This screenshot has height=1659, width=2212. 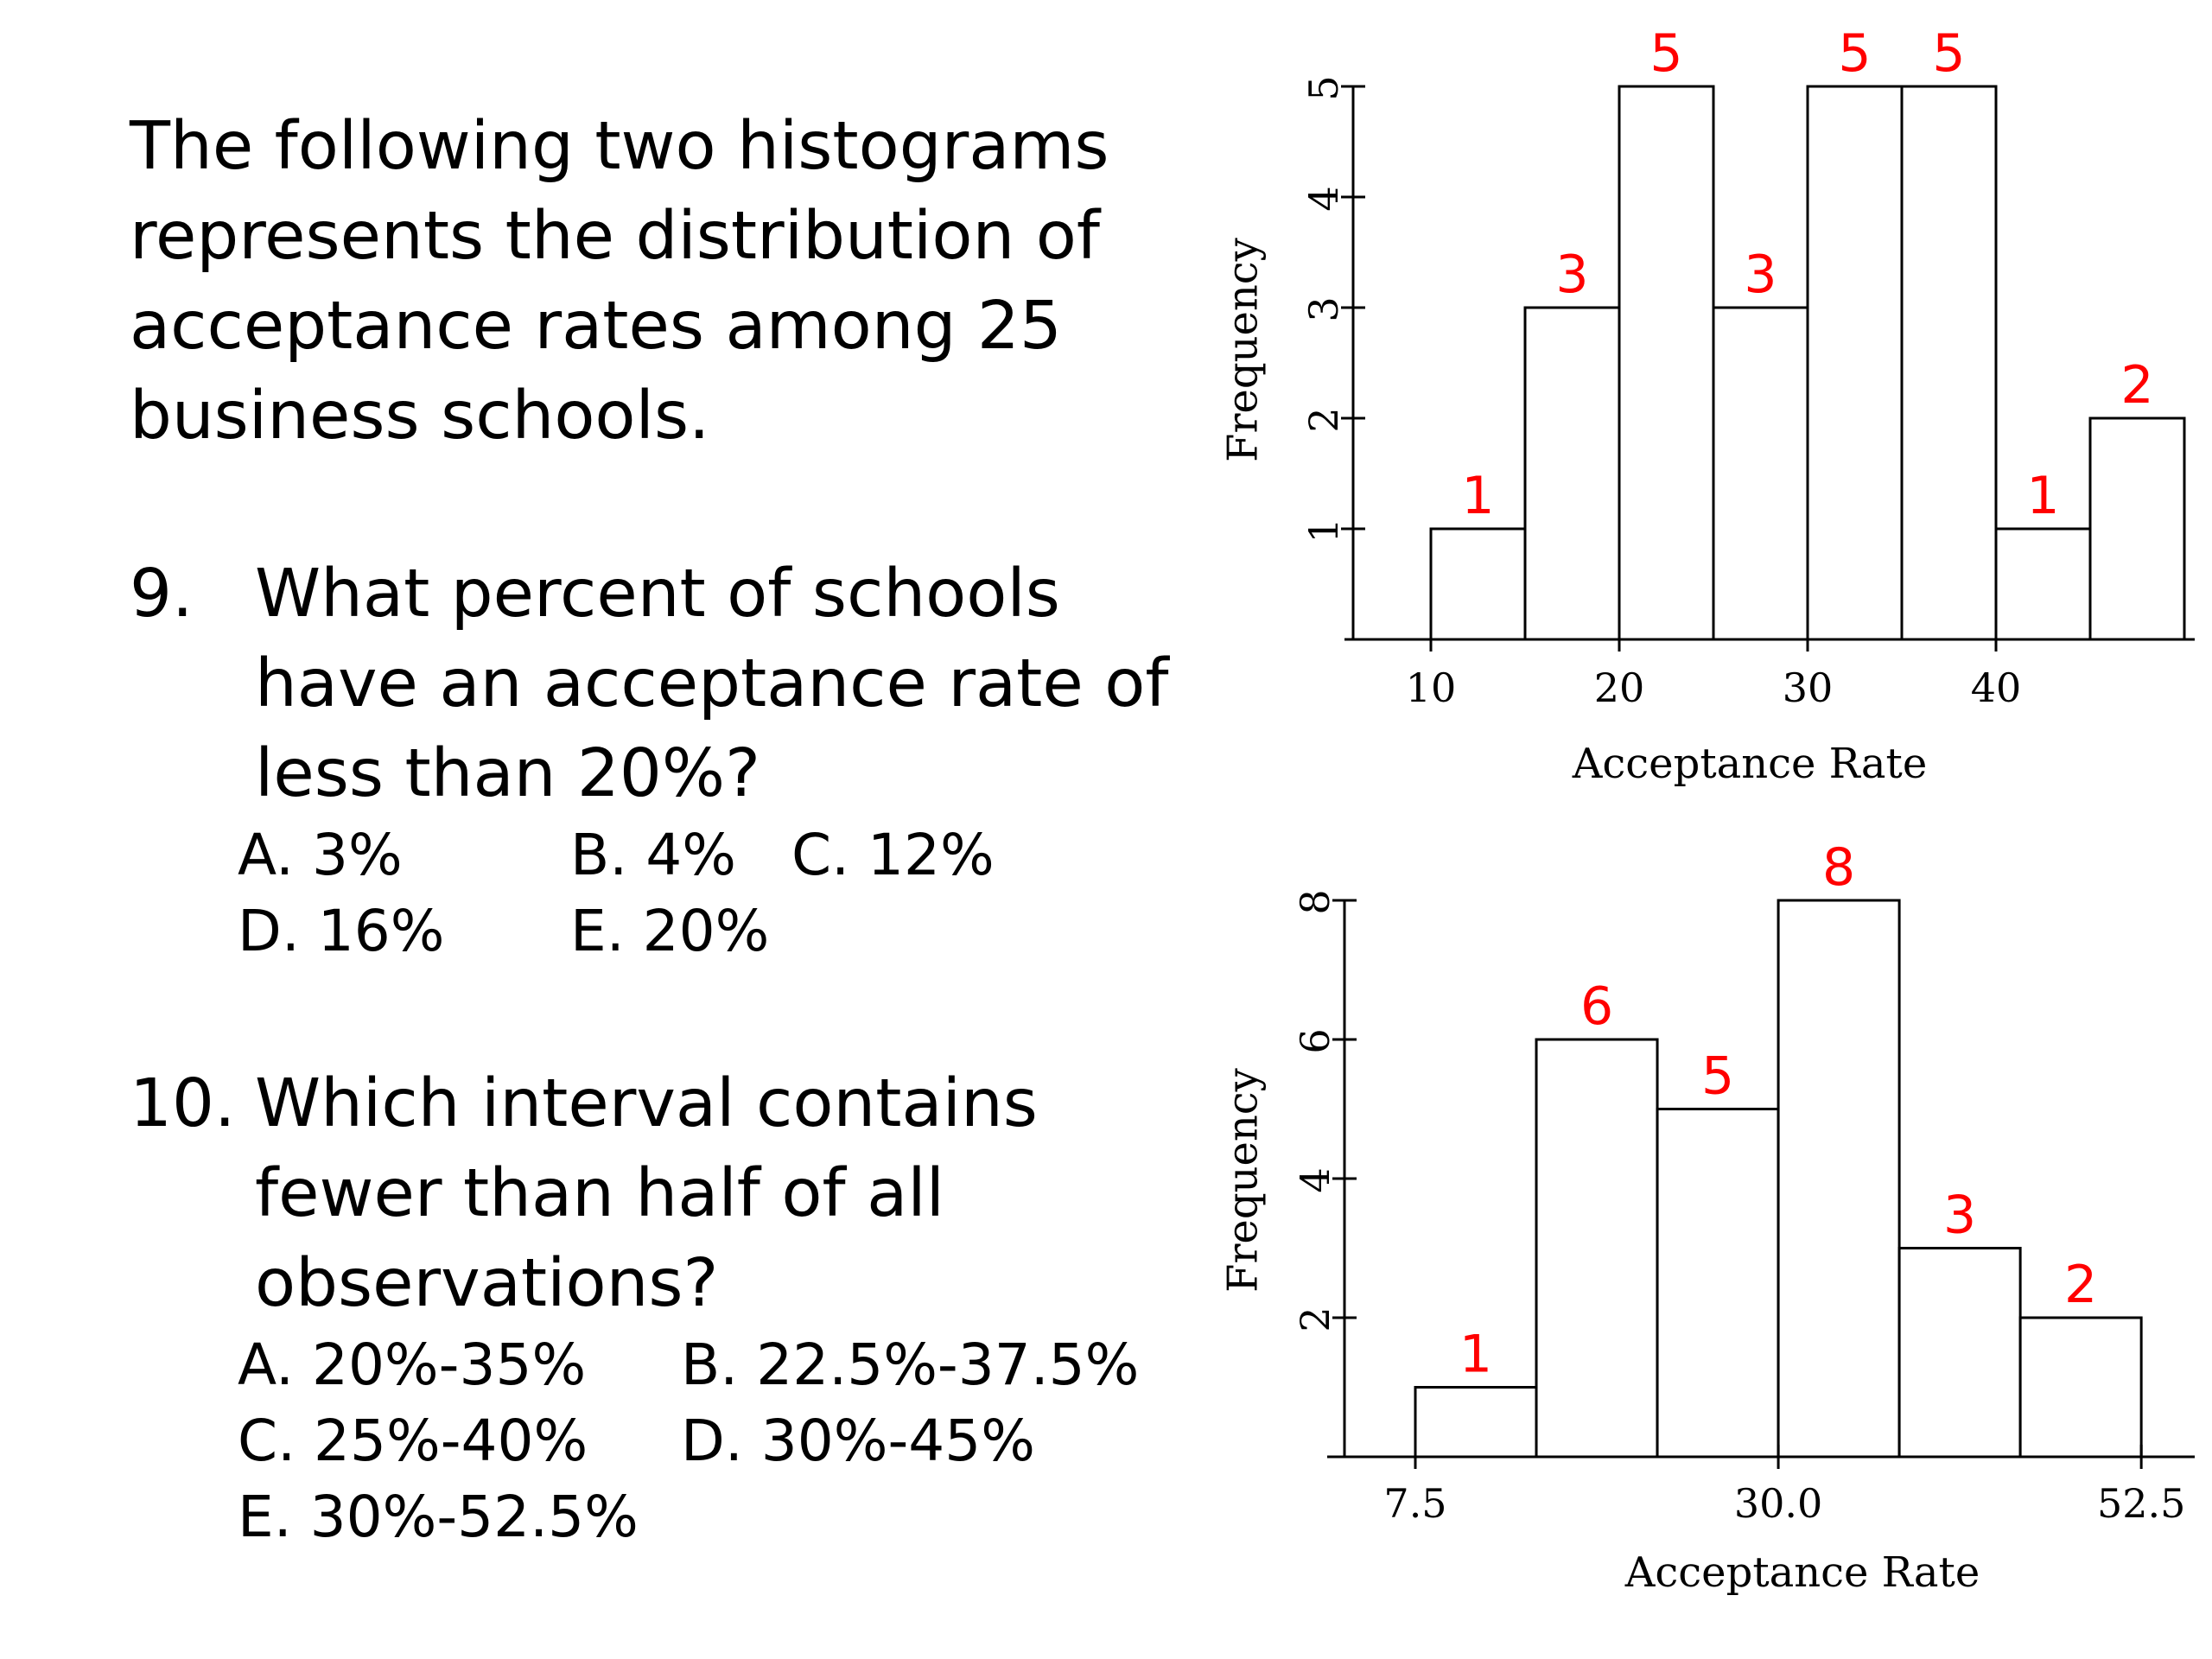 I want to click on hist1-y-tick-label: 3, so click(x=1323, y=308).